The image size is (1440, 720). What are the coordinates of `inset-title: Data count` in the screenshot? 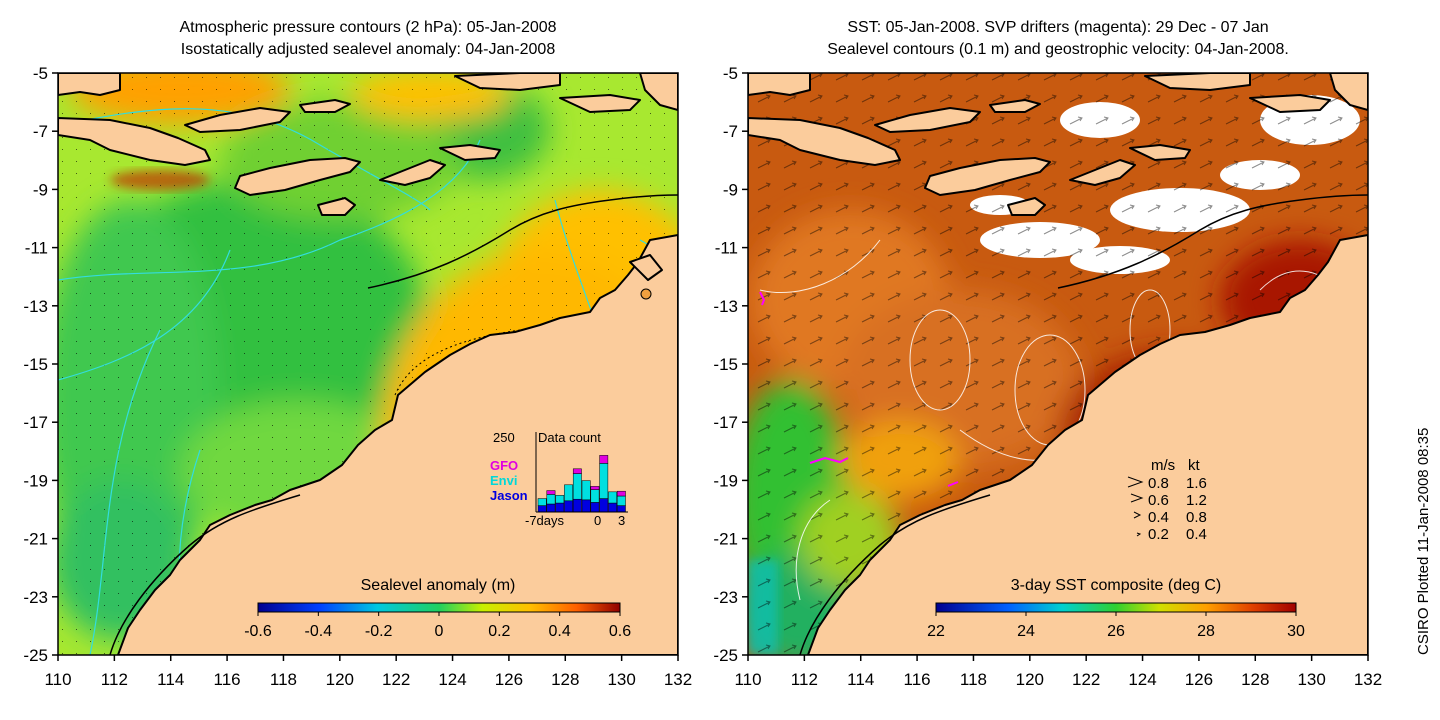 It's located at (569, 437).